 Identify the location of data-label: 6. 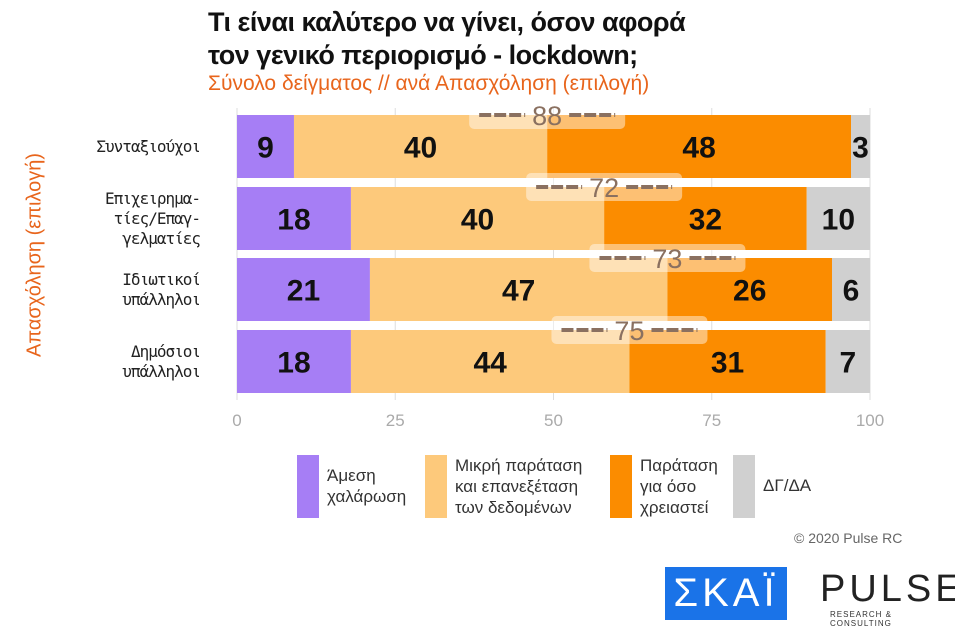
(851, 291).